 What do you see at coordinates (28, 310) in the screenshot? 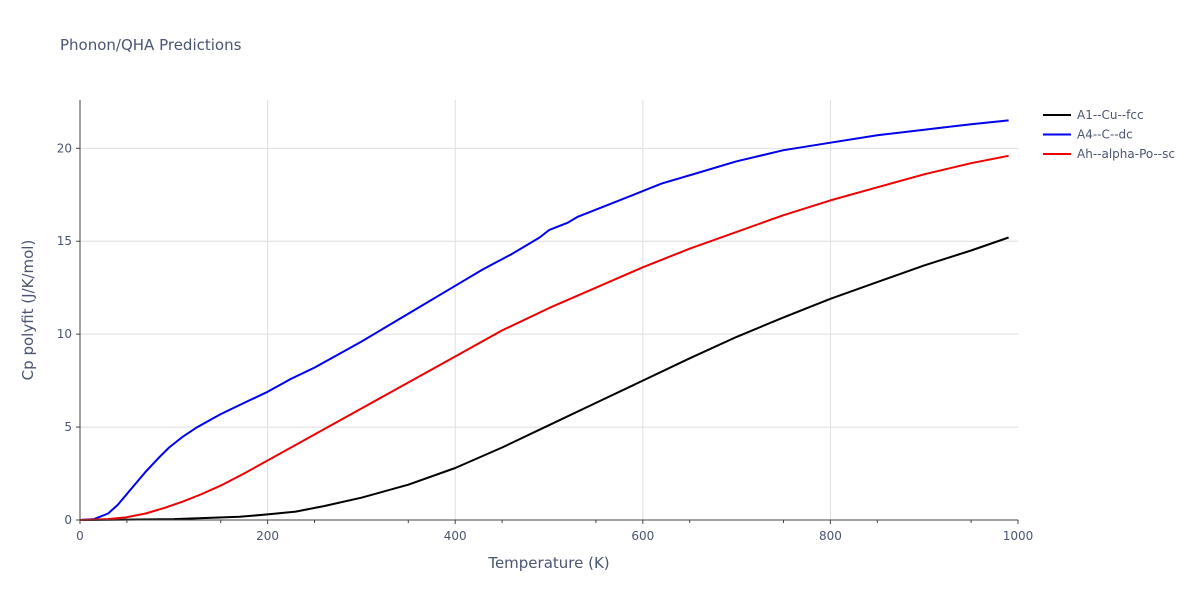
I see `y-axis-title: Cp polyfit (J/K/mol)` at bounding box center [28, 310].